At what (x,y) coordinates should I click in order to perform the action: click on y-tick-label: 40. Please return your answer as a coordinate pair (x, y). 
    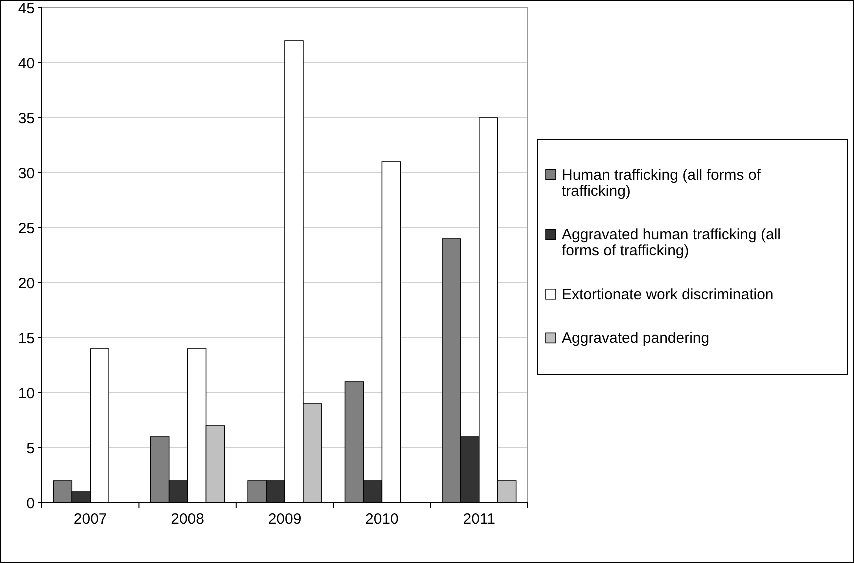
    Looking at the image, I should click on (26, 63).